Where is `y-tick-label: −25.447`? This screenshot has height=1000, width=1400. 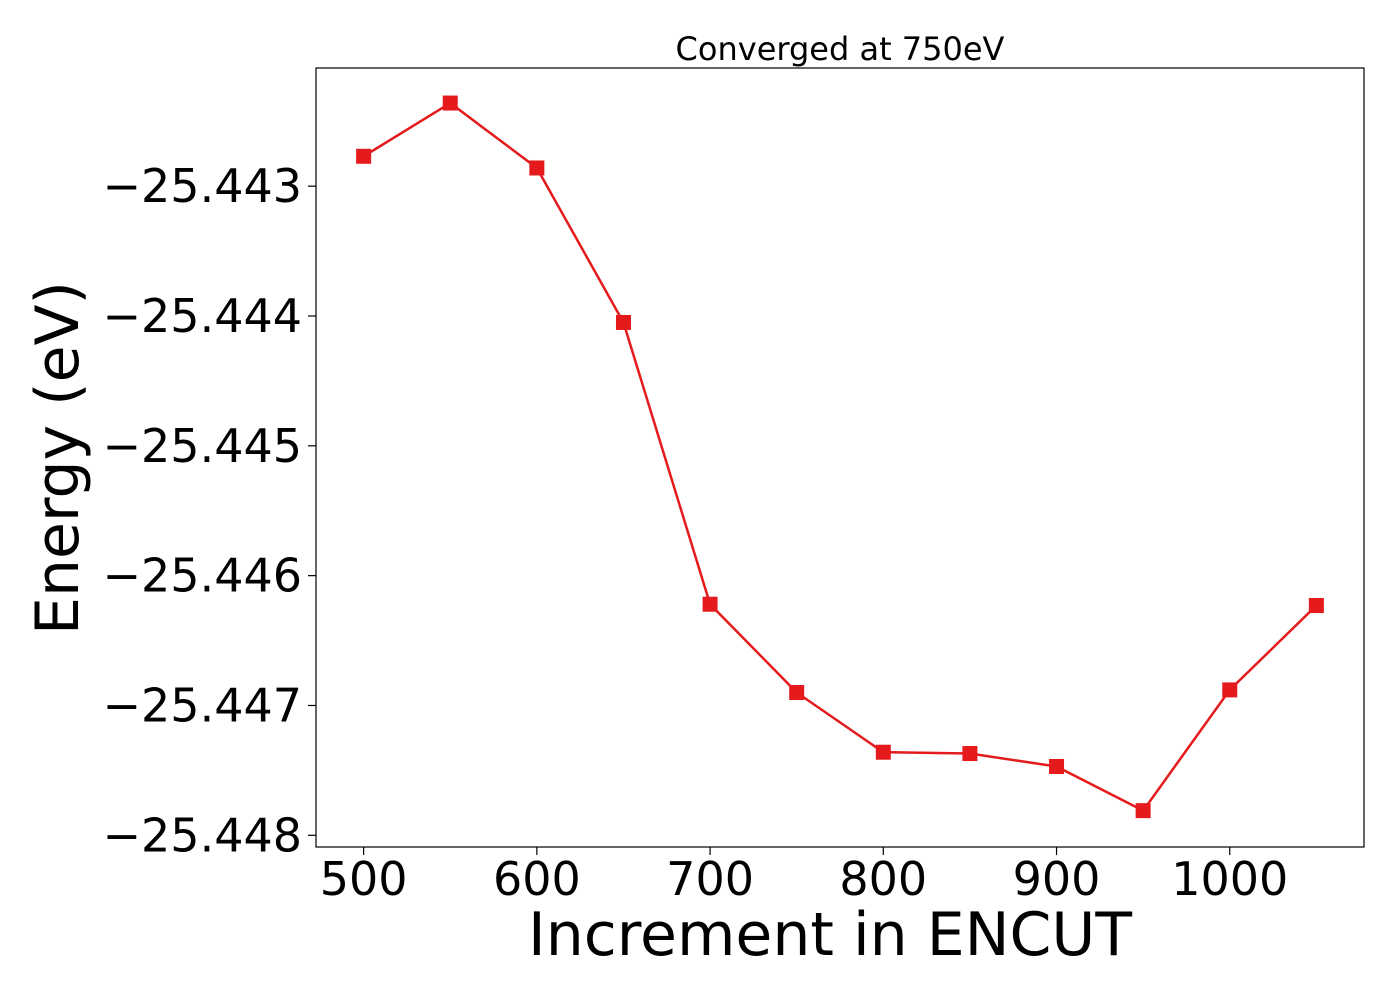
y-tick-label: −25.447 is located at coordinates (203, 705).